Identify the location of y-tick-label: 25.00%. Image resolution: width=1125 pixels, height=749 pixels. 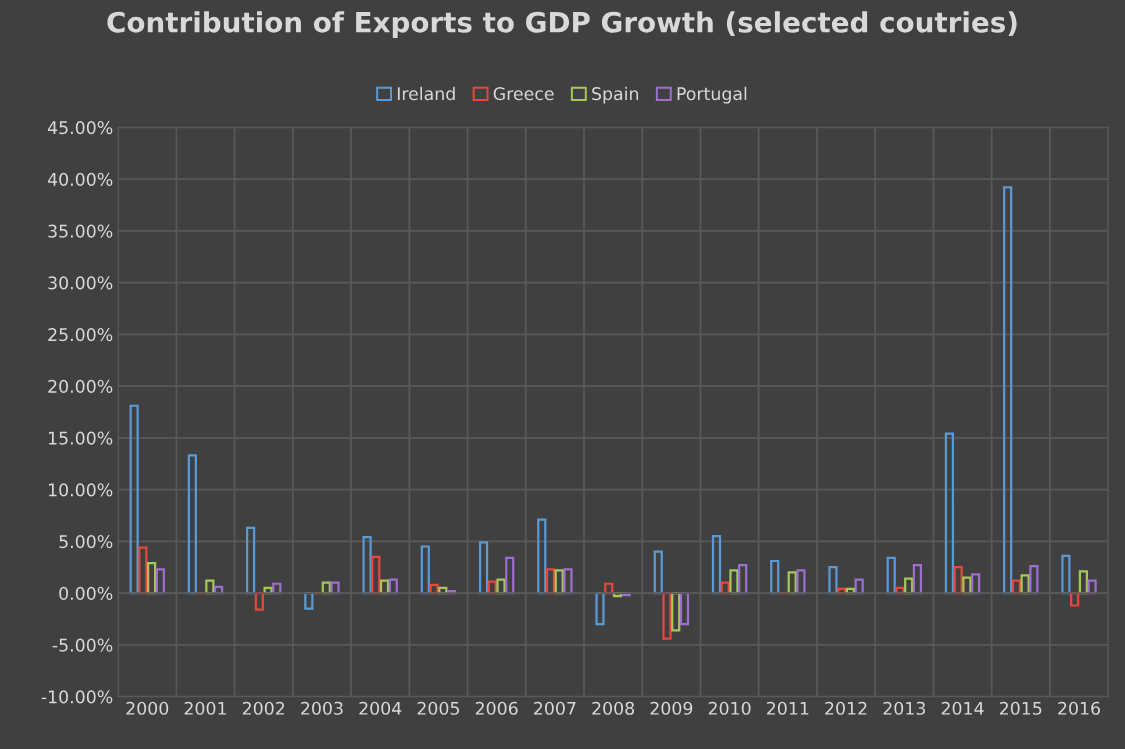
(80, 335).